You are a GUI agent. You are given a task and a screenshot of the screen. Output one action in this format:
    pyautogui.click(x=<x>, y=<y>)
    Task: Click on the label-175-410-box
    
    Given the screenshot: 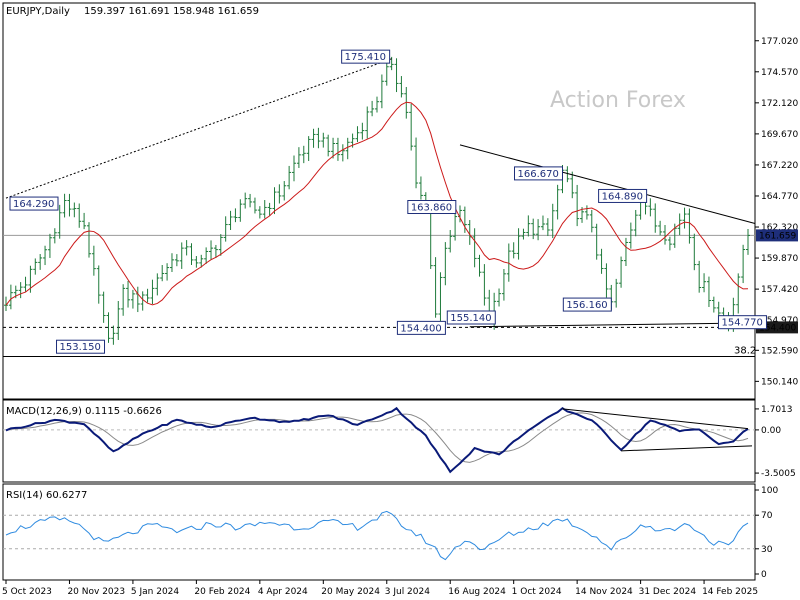 What is the action you would take?
    pyautogui.click(x=366, y=56)
    